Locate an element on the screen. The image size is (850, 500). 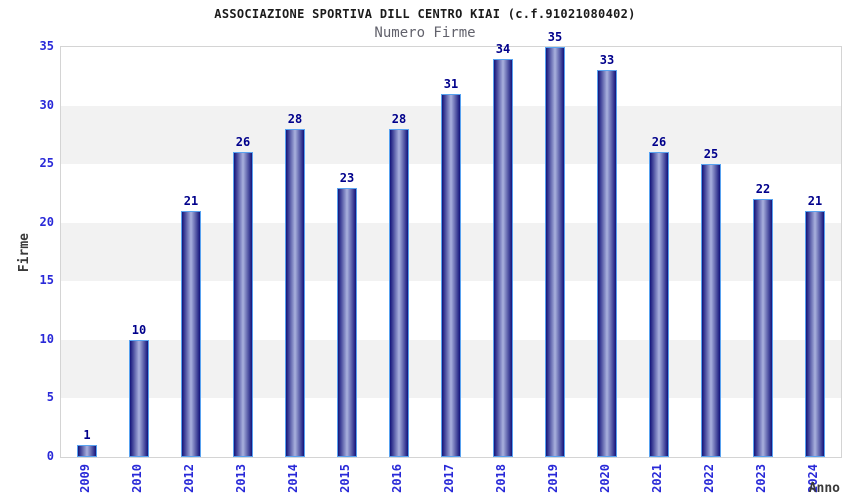
x-axis-title: Anno is located at coordinates (824, 488).